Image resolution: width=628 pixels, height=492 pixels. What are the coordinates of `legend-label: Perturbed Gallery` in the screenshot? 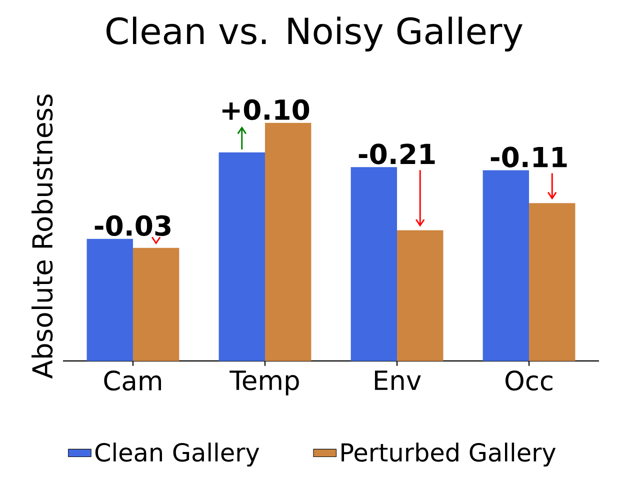 It's located at (449, 454).